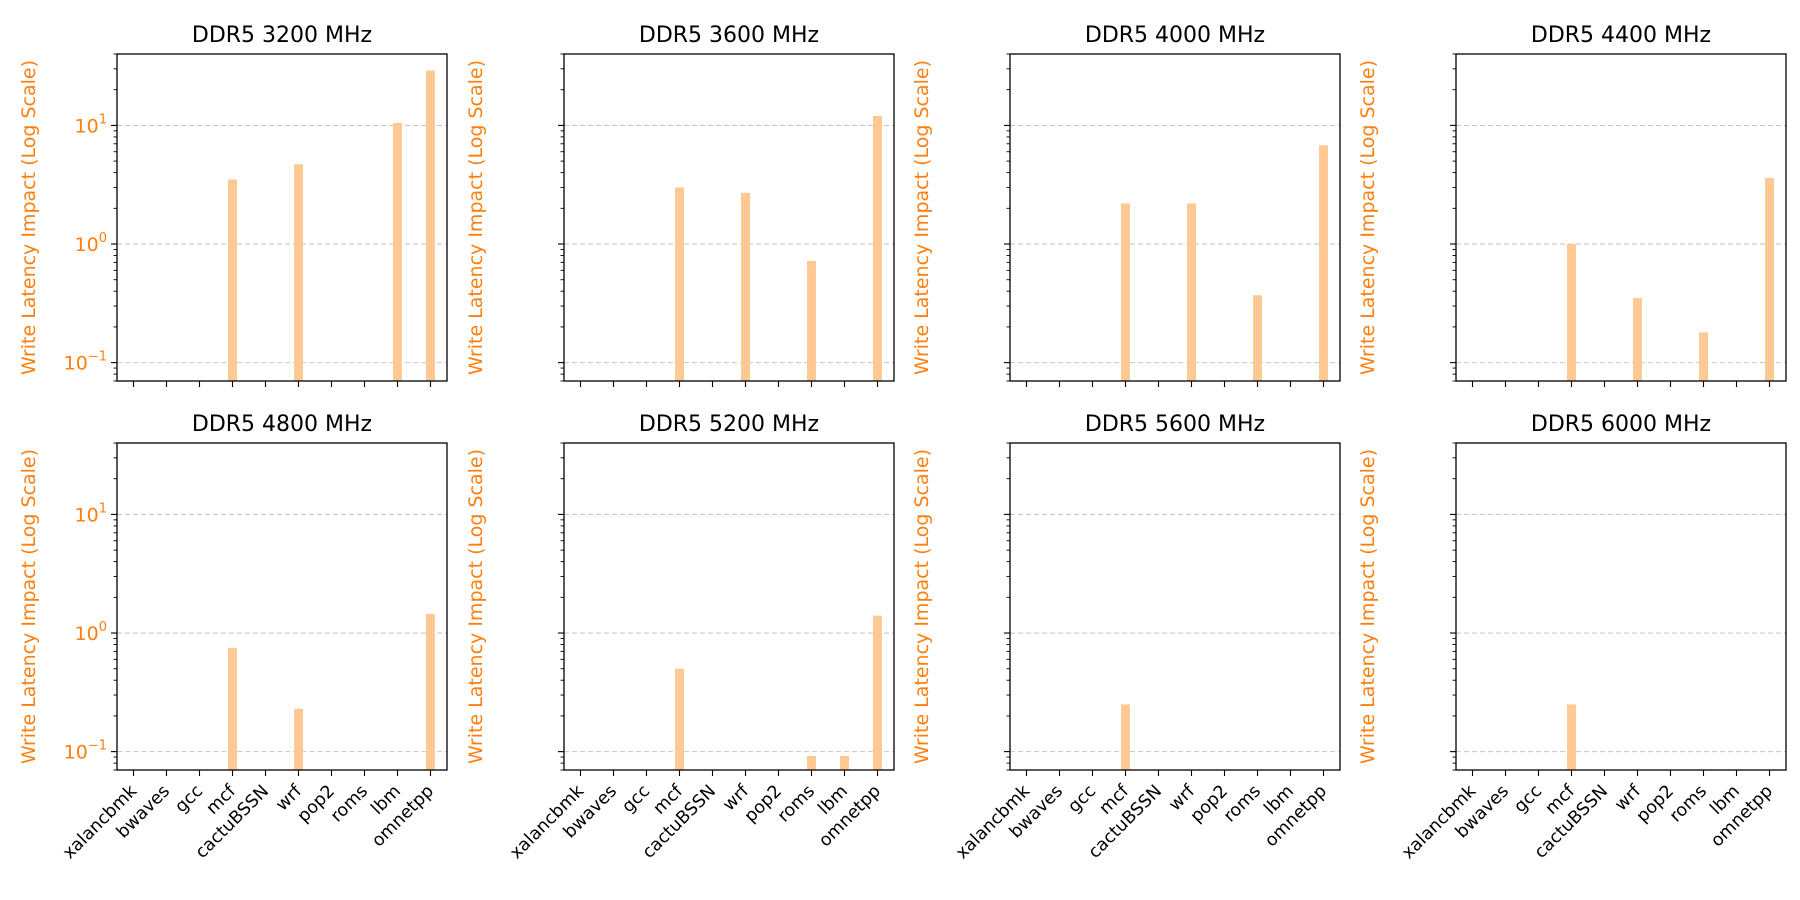 Image resolution: width=1800 pixels, height=900 pixels. I want to click on subplot-title: DDR5 5200 MHz, so click(729, 424).